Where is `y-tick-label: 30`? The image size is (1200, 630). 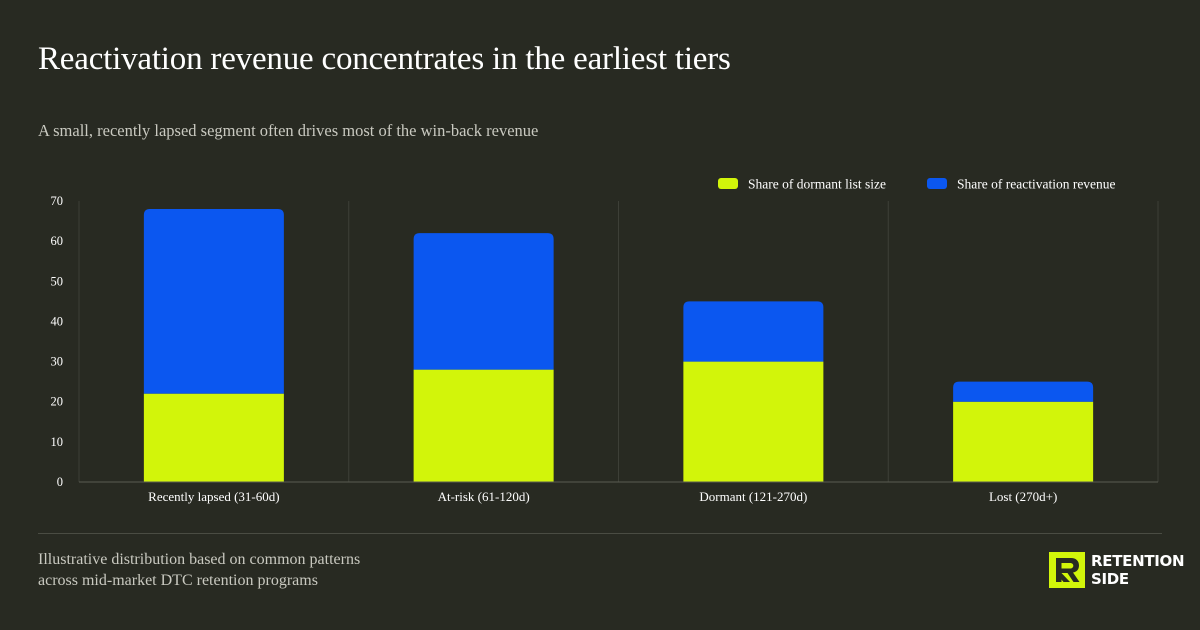 y-tick-label: 30 is located at coordinates (57, 362).